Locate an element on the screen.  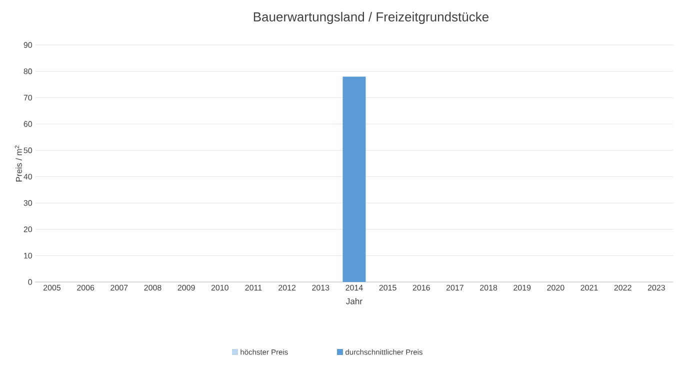
x-tick-label: 2023 is located at coordinates (656, 287).